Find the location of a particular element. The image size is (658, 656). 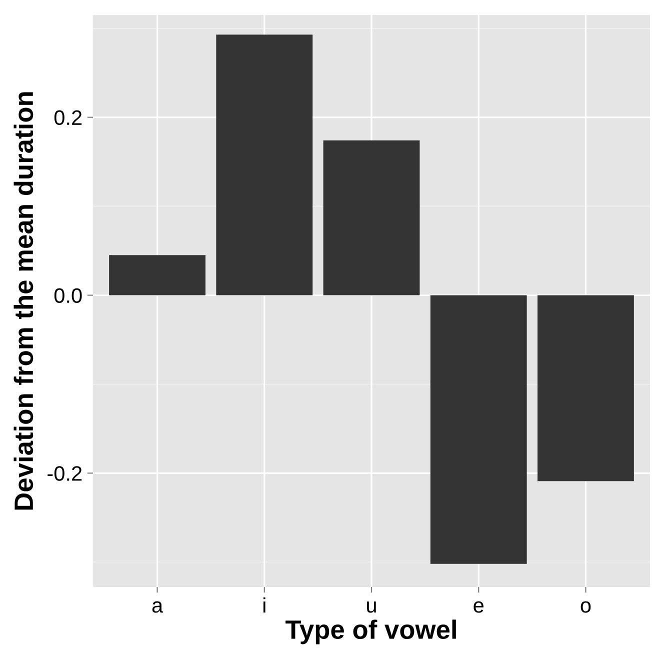

y-axis-title: Deviation from the mean duration is located at coordinates (24, 301).